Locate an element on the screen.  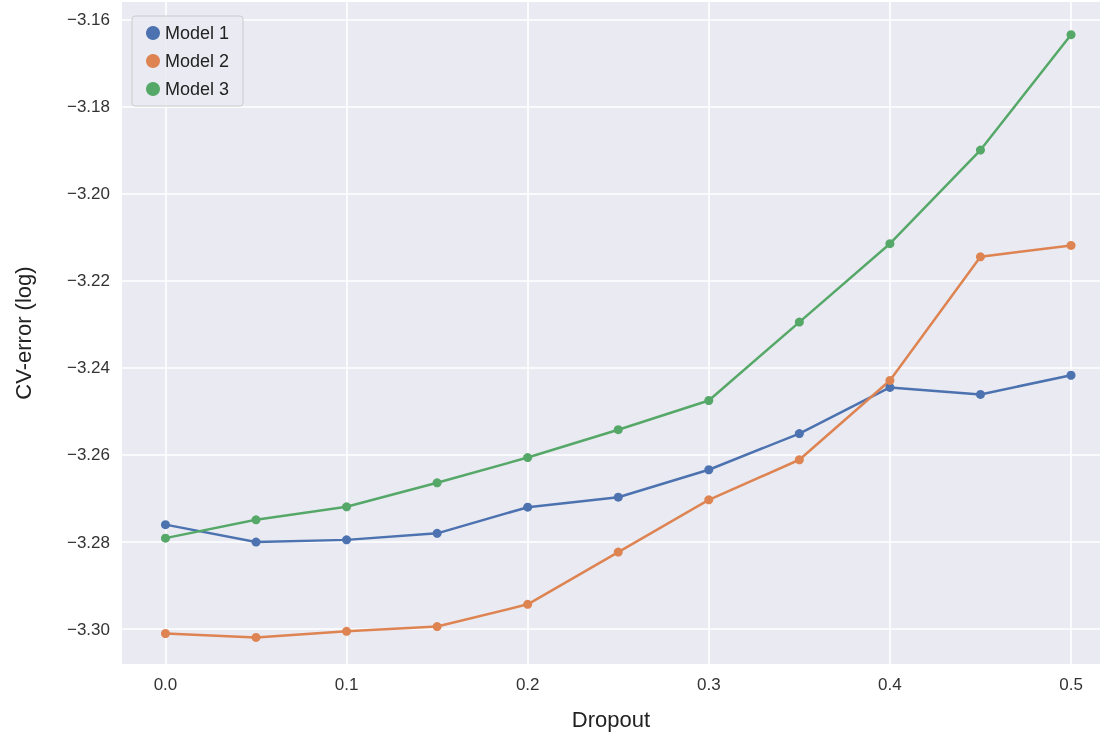
y-tick-label: −3.18 is located at coordinates (88, 107).